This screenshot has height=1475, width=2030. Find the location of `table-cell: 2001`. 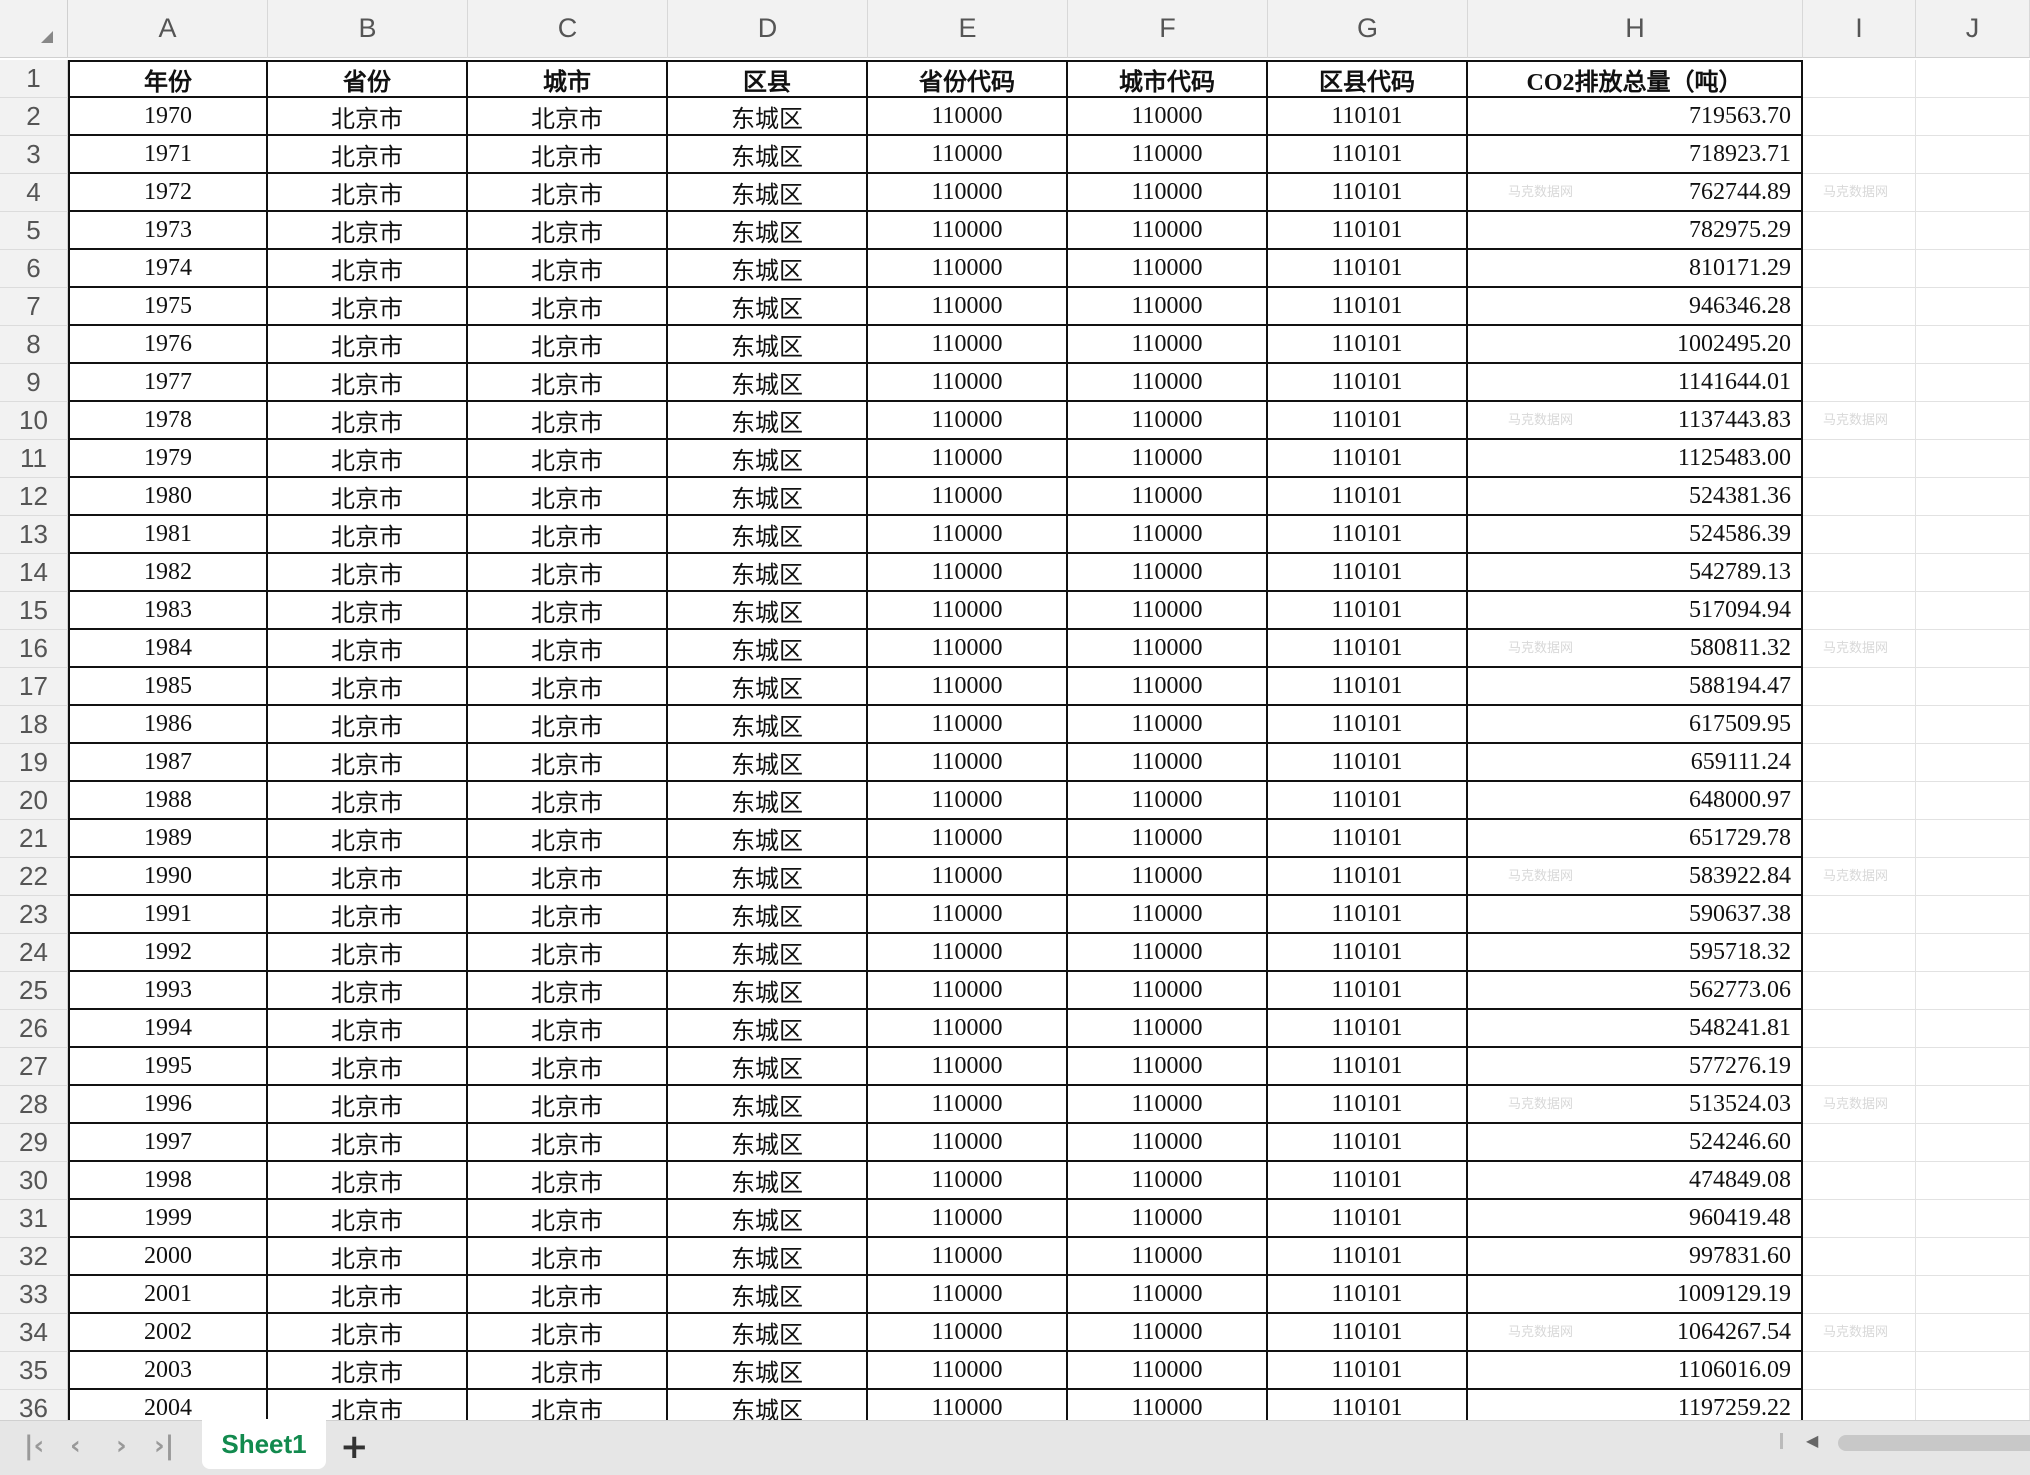

table-cell: 2001 is located at coordinates (168, 1295).